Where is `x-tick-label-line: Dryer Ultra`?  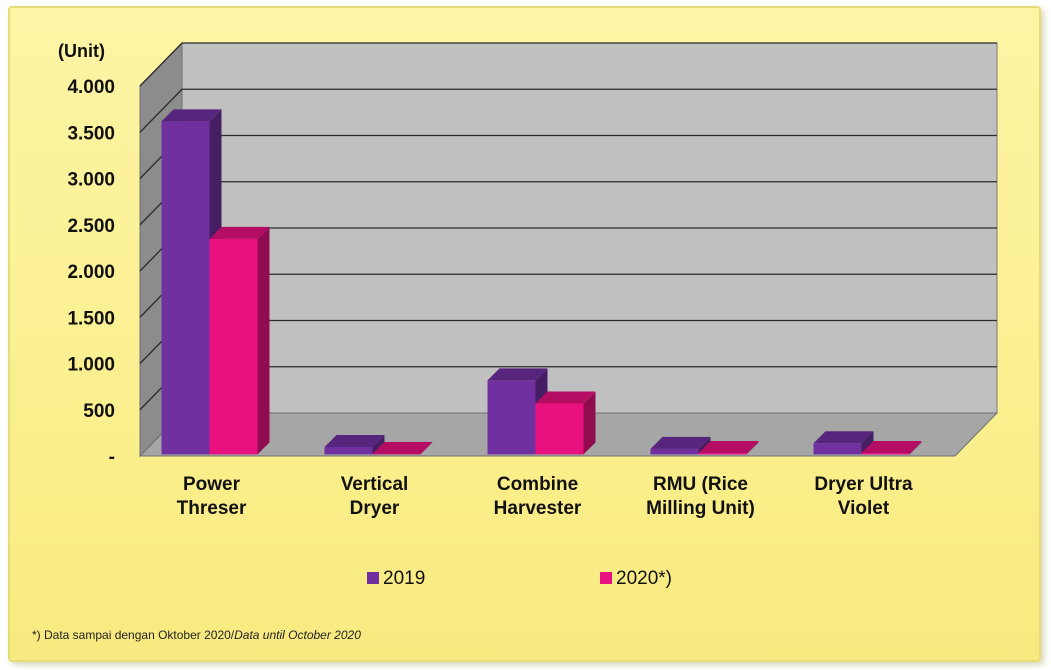
x-tick-label-line: Dryer Ultra is located at coordinates (863, 484).